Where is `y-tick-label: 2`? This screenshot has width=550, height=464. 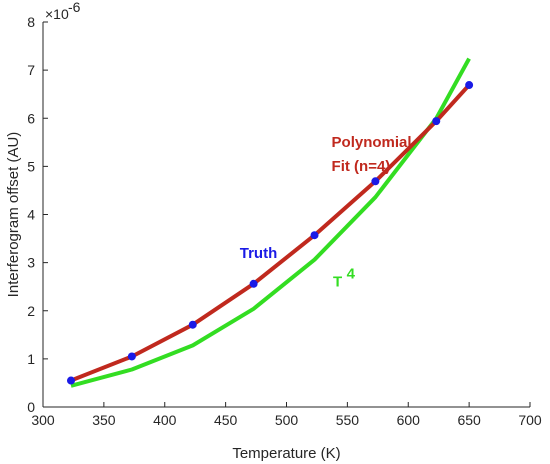 y-tick-label: 2 is located at coordinates (31, 311).